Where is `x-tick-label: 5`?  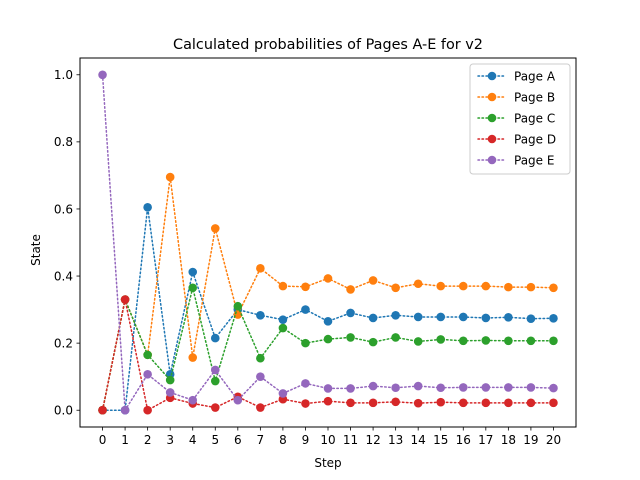 x-tick-label: 5 is located at coordinates (215, 440).